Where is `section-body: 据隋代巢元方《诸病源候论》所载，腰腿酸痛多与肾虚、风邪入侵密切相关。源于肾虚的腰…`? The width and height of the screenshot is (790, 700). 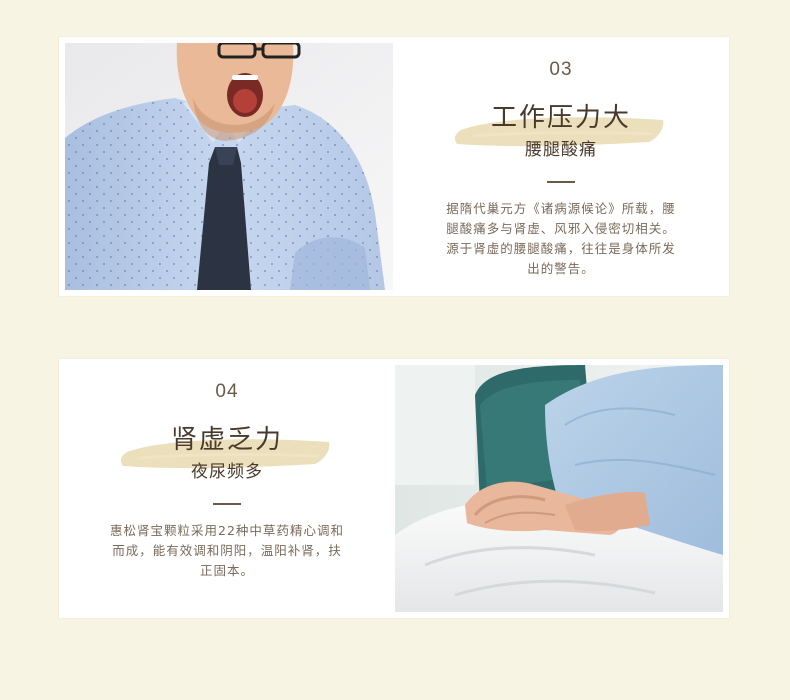 section-body: 据隋代巢元方《诸病源候论》所载，腰腿酸痛多与肾虚、风邪入侵密切相关。源于肾虚的腰… is located at coordinates (561, 238).